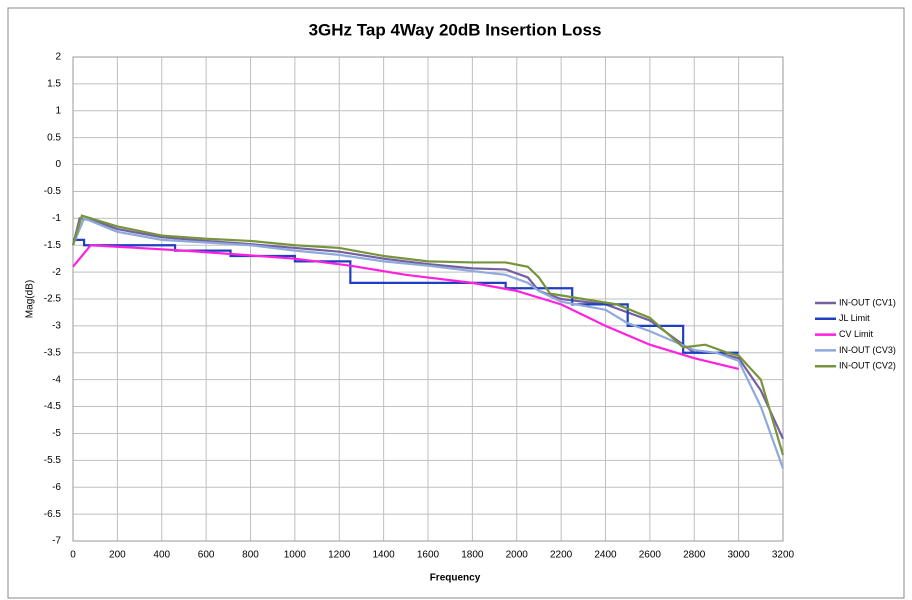  Describe the element at coordinates (472, 555) in the screenshot. I see `x-tick-label: 1800` at that location.